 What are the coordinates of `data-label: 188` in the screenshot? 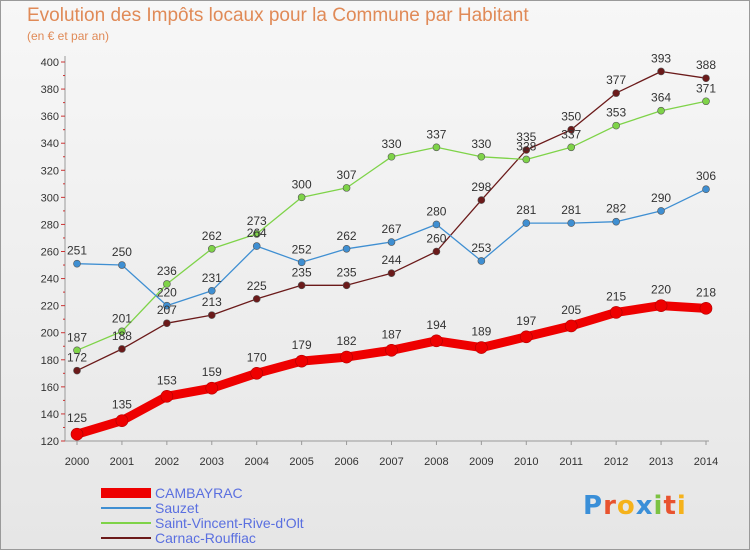 It's located at (122, 336).